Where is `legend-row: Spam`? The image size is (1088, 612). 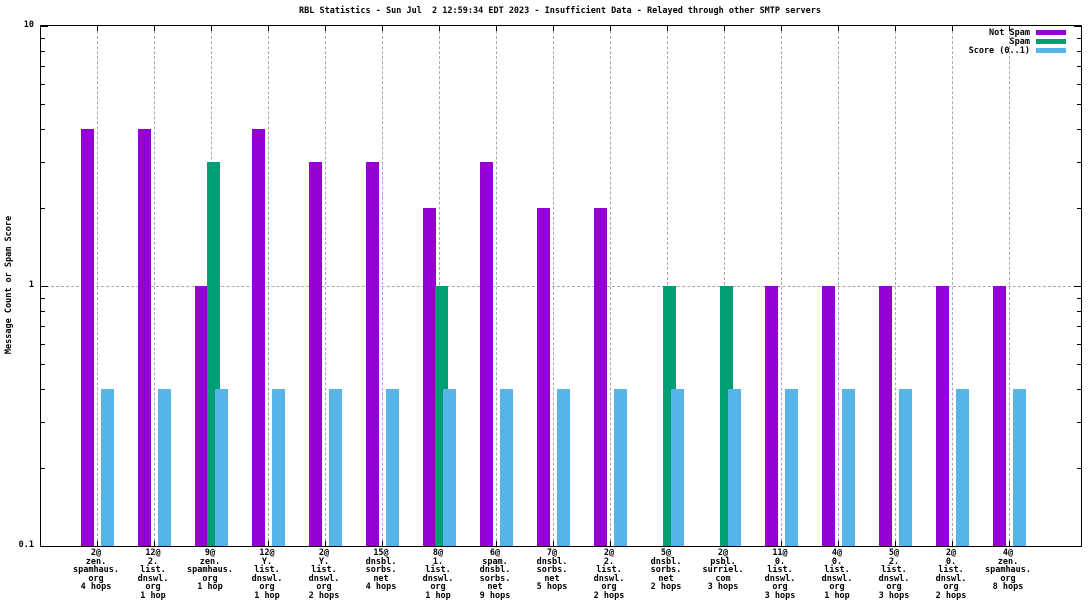
legend-row: Spam is located at coordinates (1017, 41).